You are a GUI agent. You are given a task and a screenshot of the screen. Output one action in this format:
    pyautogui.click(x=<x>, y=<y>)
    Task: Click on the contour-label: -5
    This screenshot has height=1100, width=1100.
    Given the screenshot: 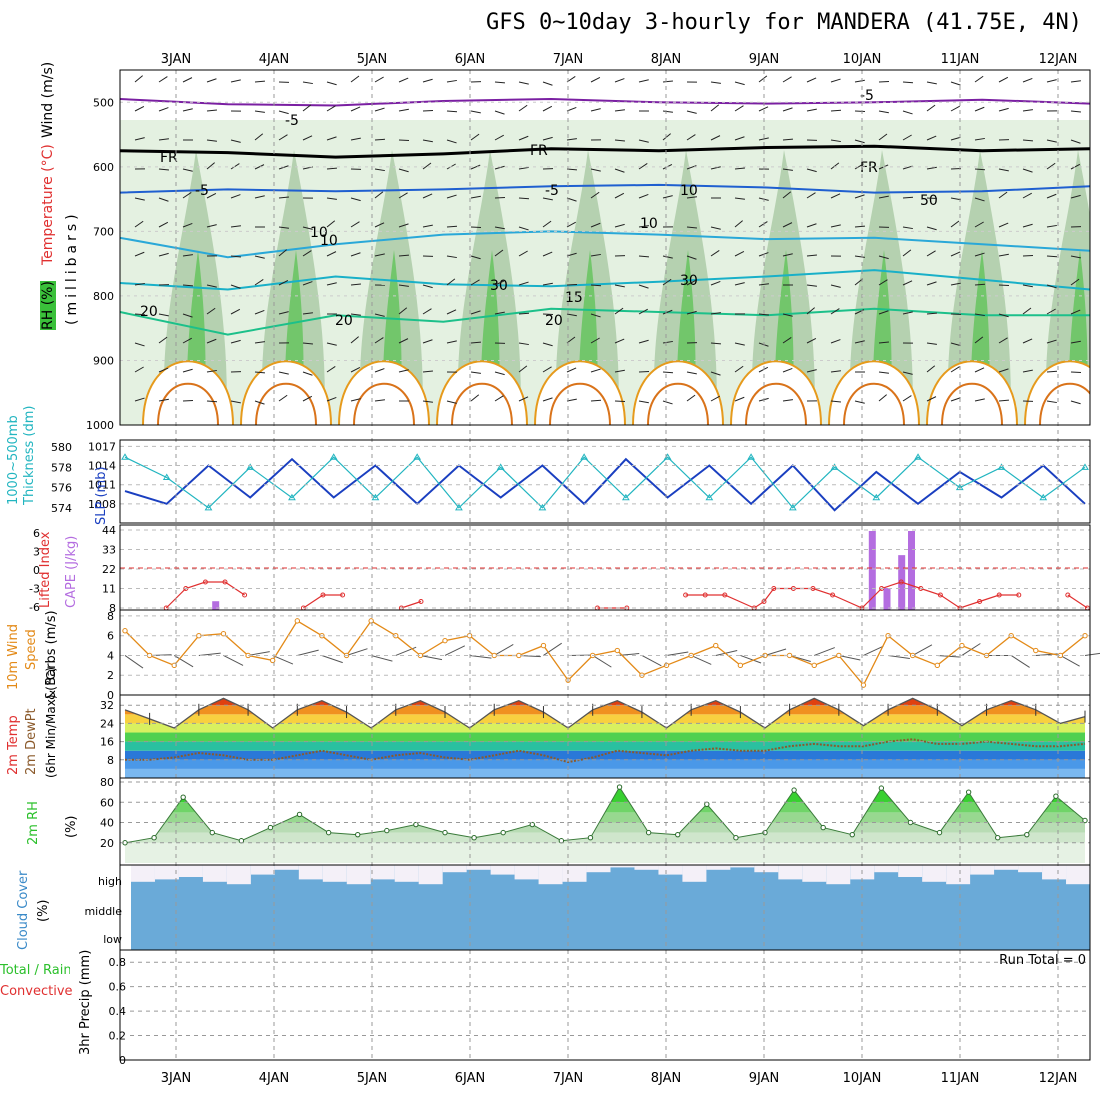 What is the action you would take?
    pyautogui.click(x=292, y=121)
    